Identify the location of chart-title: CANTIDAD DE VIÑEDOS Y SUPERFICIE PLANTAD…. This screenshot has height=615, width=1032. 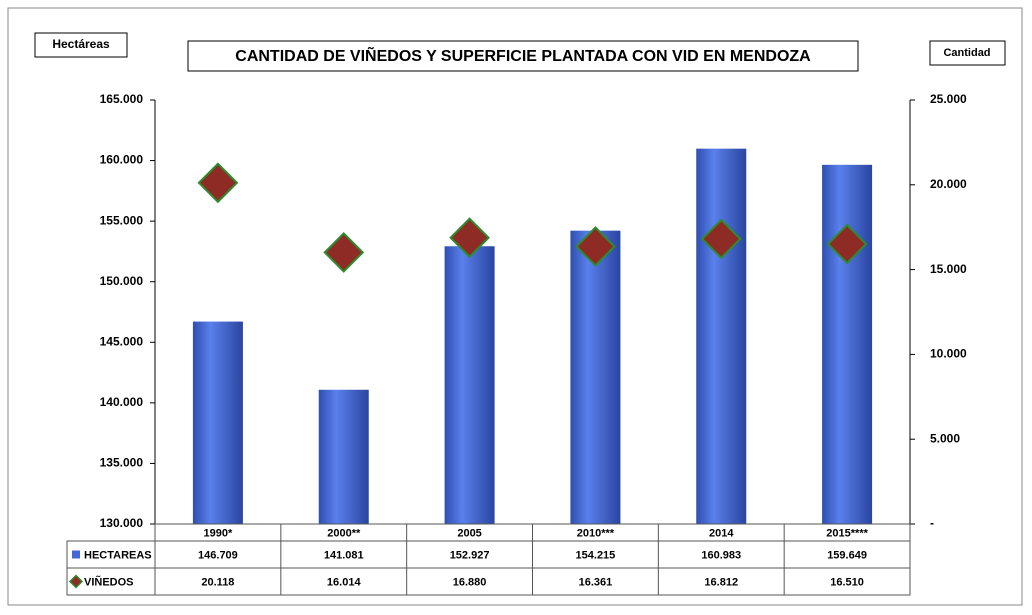
(523, 55).